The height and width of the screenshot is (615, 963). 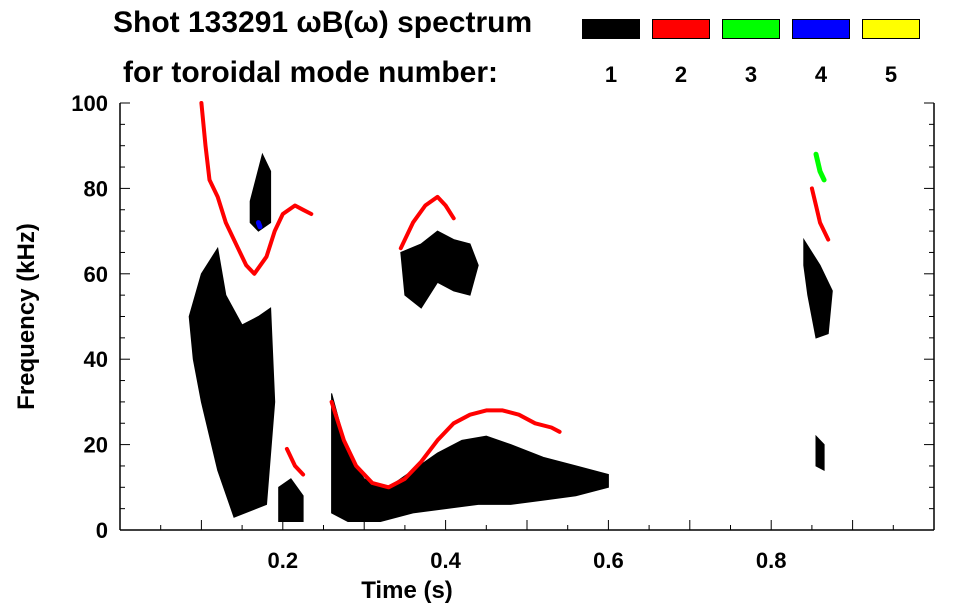 What do you see at coordinates (283, 560) in the screenshot?
I see `x-tick-label: 0.2` at bounding box center [283, 560].